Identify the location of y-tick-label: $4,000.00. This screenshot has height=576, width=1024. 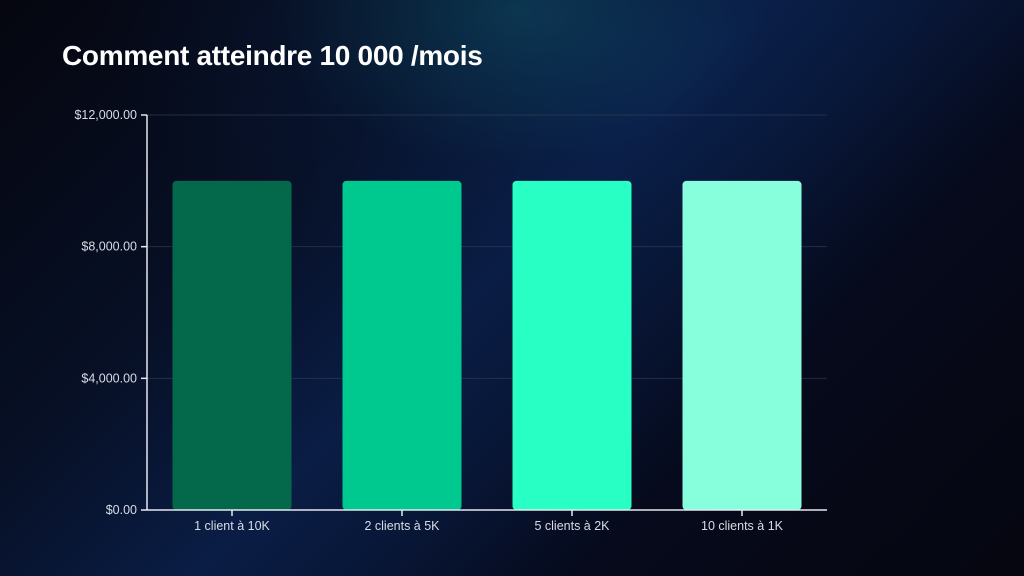
(109, 378).